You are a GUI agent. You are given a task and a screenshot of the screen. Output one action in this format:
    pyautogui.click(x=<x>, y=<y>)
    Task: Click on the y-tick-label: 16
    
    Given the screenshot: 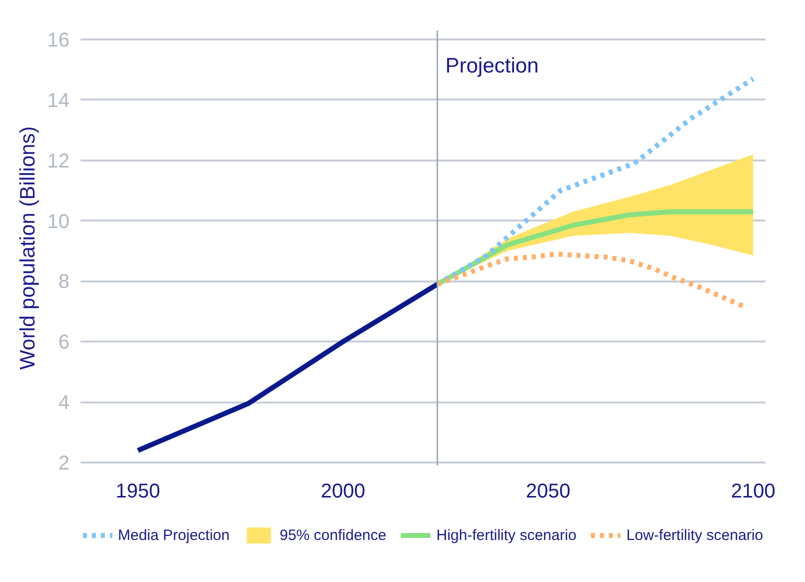 What is the action you would take?
    pyautogui.click(x=58, y=41)
    